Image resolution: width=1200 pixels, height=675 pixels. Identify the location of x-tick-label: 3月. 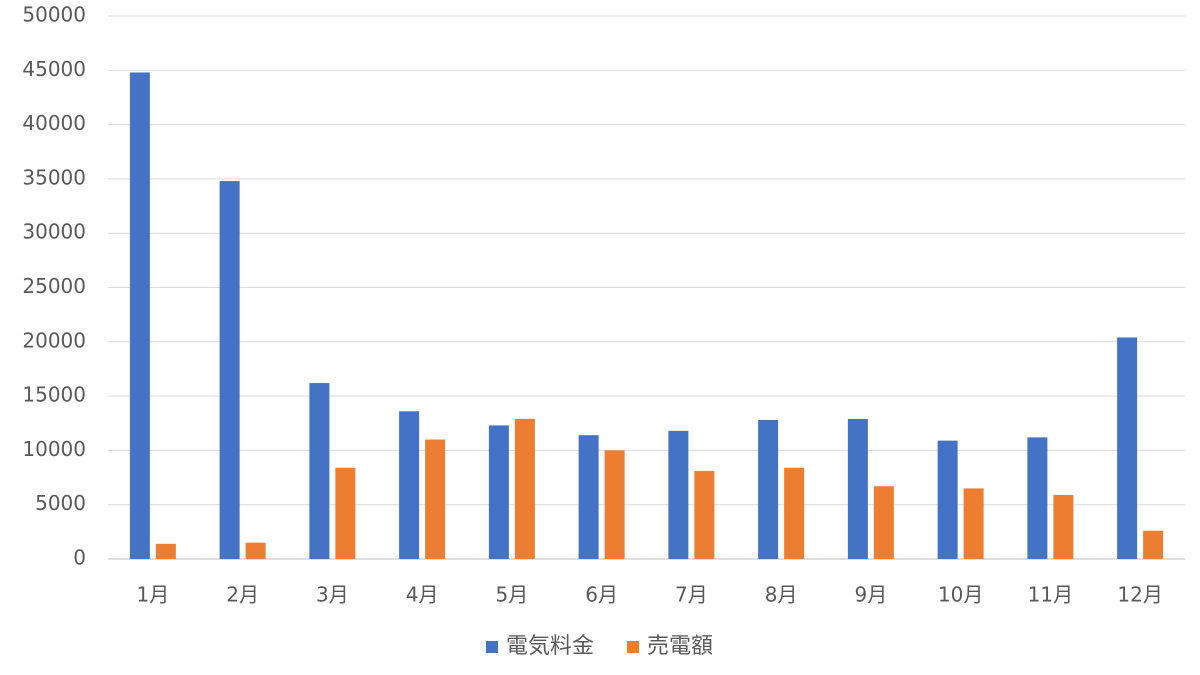
(332, 595).